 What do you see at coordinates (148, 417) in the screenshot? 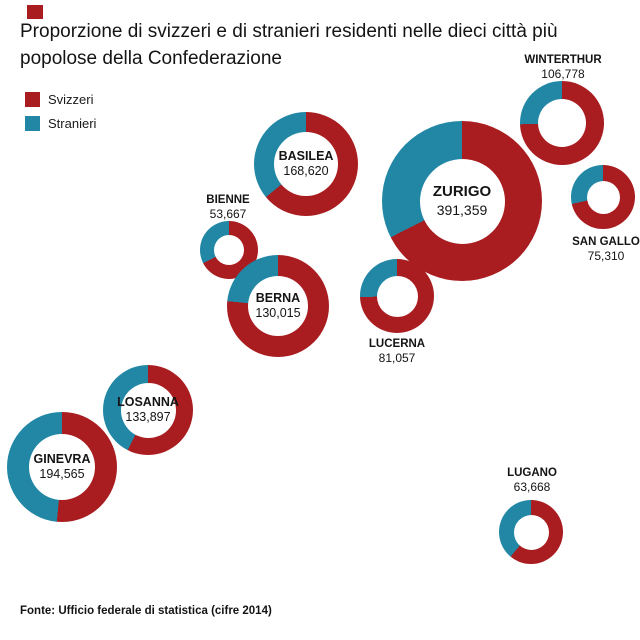
I see `city-population: 133,897` at bounding box center [148, 417].